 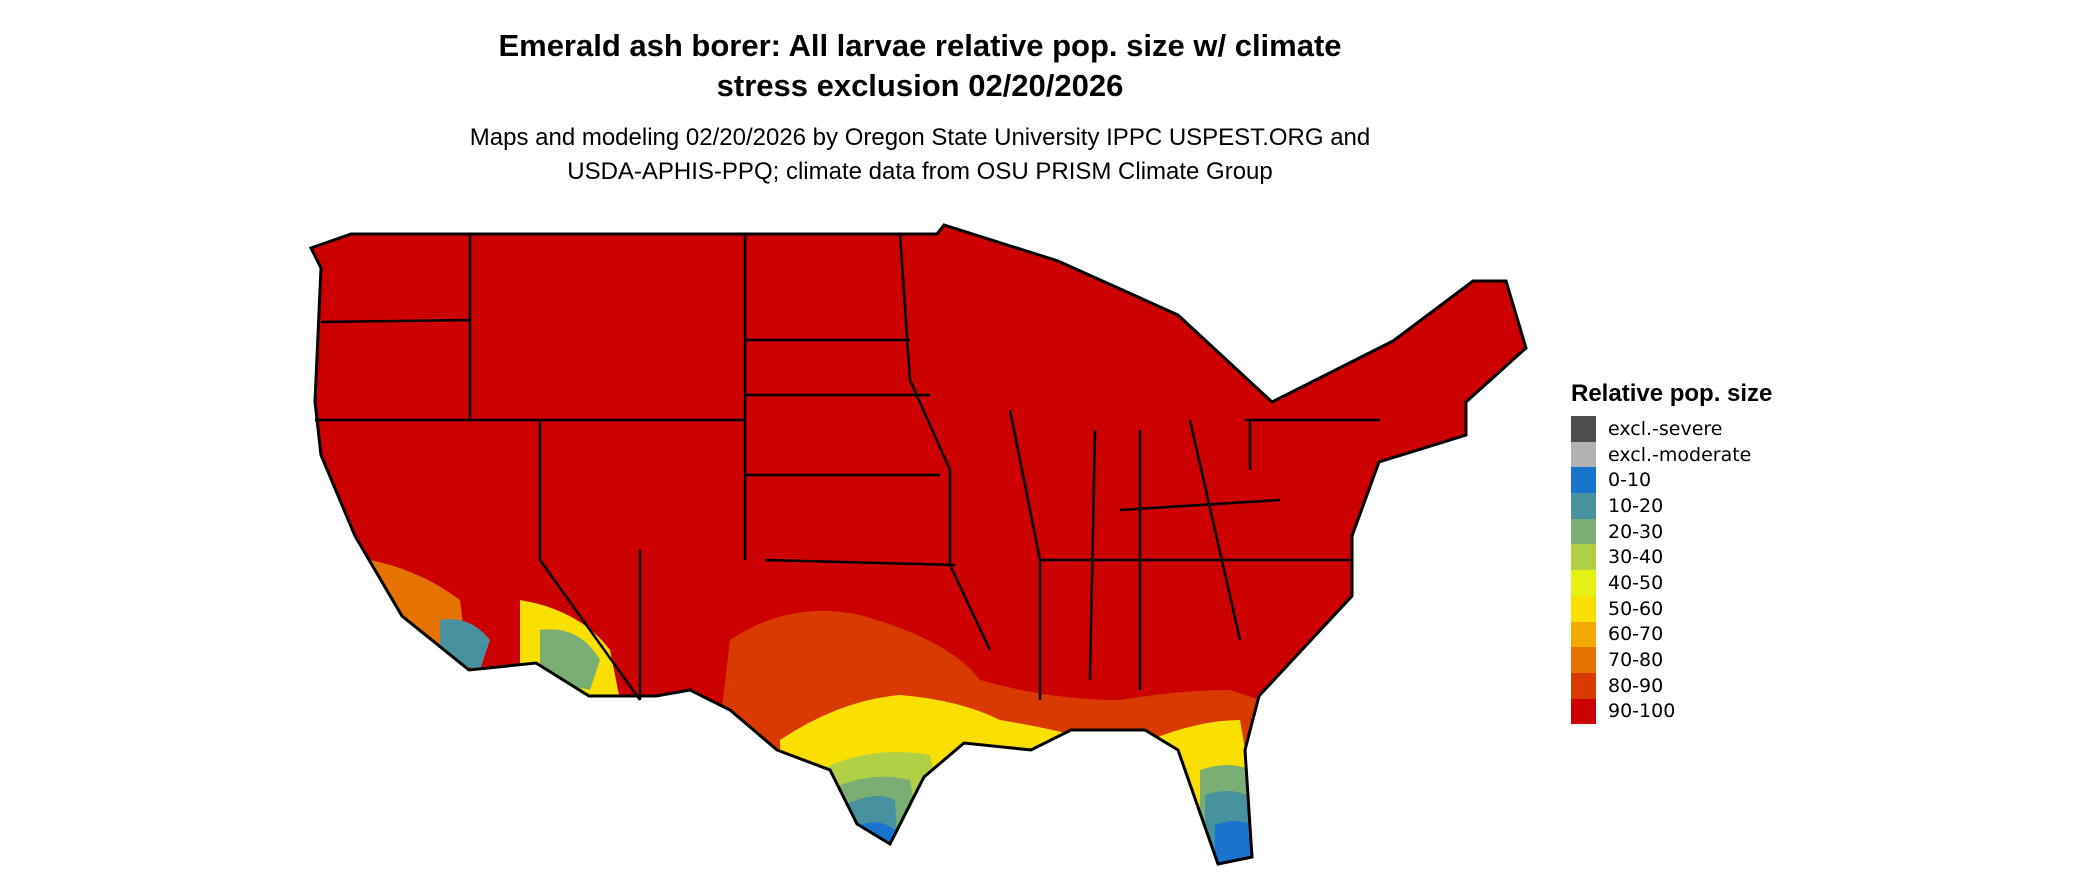 What do you see at coordinates (1671, 583) in the screenshot?
I see `legend-item: 40-50` at bounding box center [1671, 583].